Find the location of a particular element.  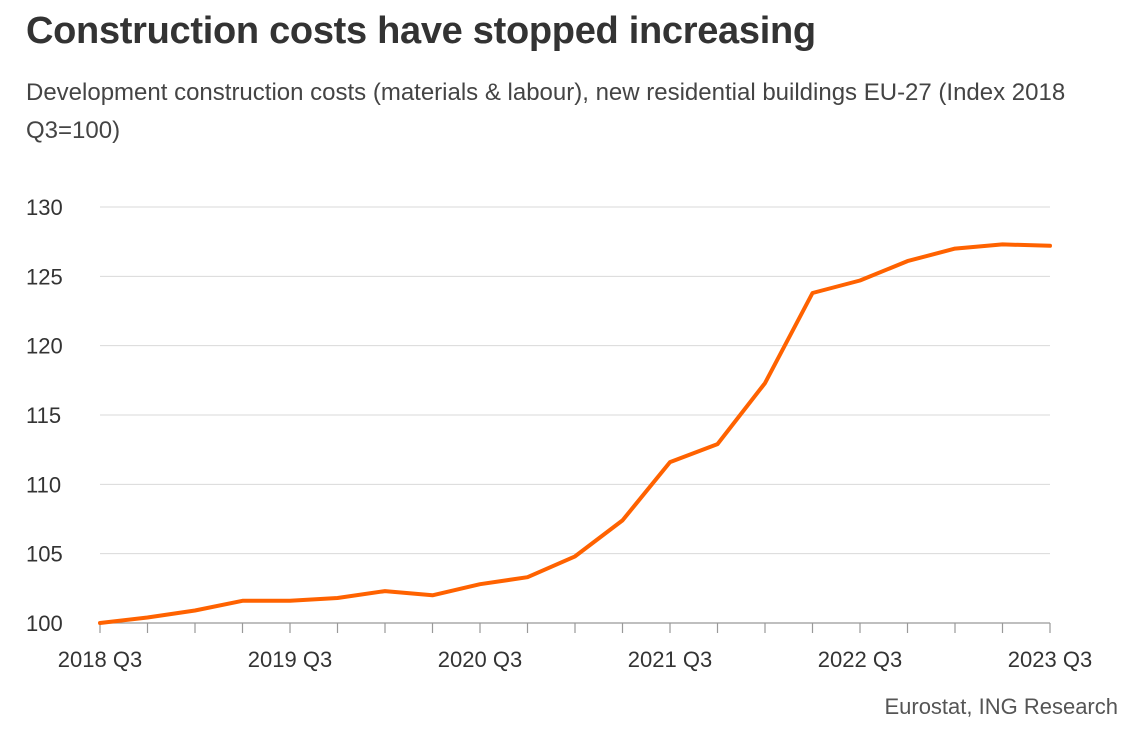

x-tick-label: 2021 Q3 is located at coordinates (670, 659).